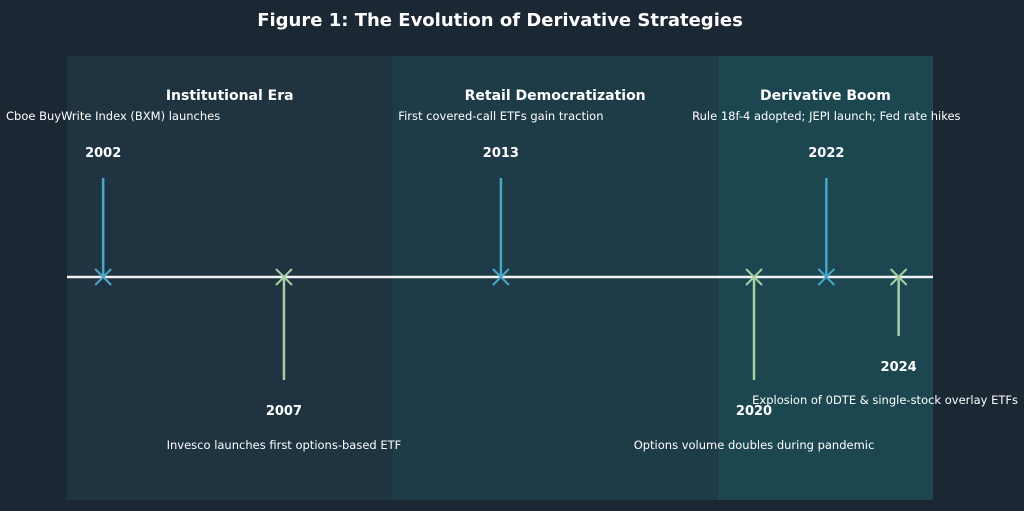 Image resolution: width=1024 pixels, height=511 pixels. Describe the element at coordinates (230, 96) in the screenshot. I see `era-label: Institutional Era` at that location.